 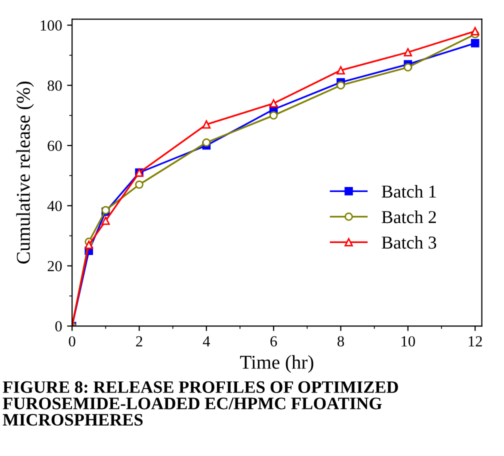 What do you see at coordinates (200, 403) in the screenshot?
I see `caption: FIGURE 8: RELEASE PROFILES OF OPTIMIZED FUROSEMIDE-LOADED EC/HPMC FLOATING MICROSPHERES` at bounding box center [200, 403].